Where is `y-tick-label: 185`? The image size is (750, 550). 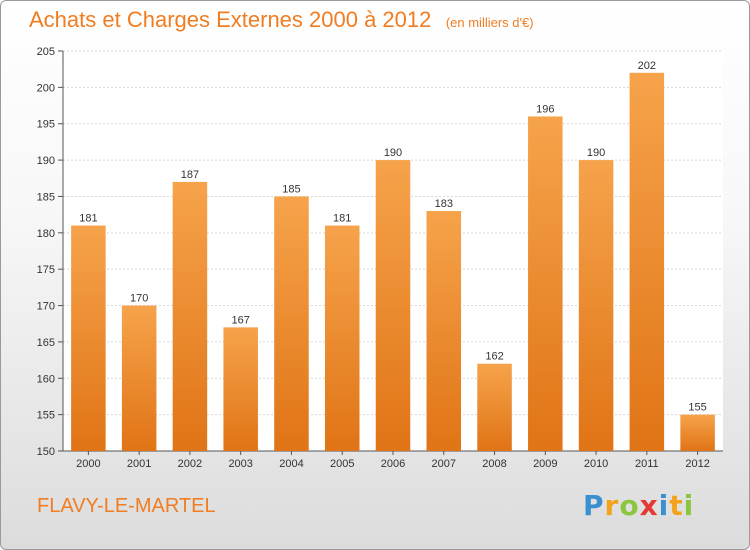
y-tick-label: 185 is located at coordinates (46, 197).